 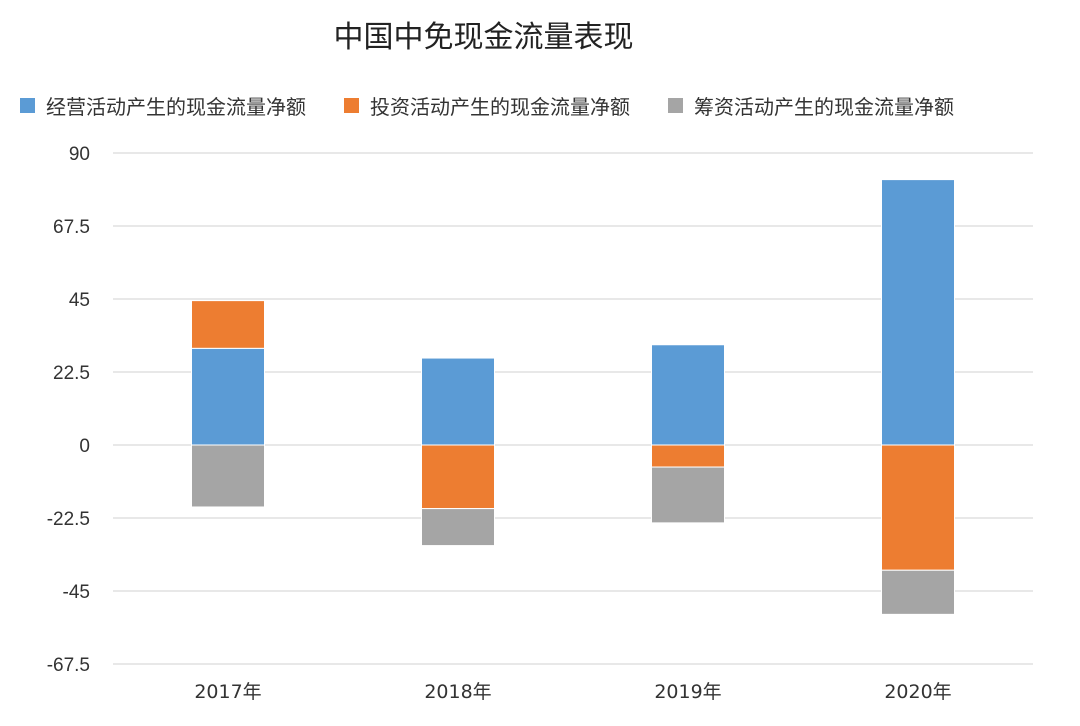 What do you see at coordinates (500, 106) in the screenshot?
I see `legend-label-investing: 投资活动产生的现金流量净额` at bounding box center [500, 106].